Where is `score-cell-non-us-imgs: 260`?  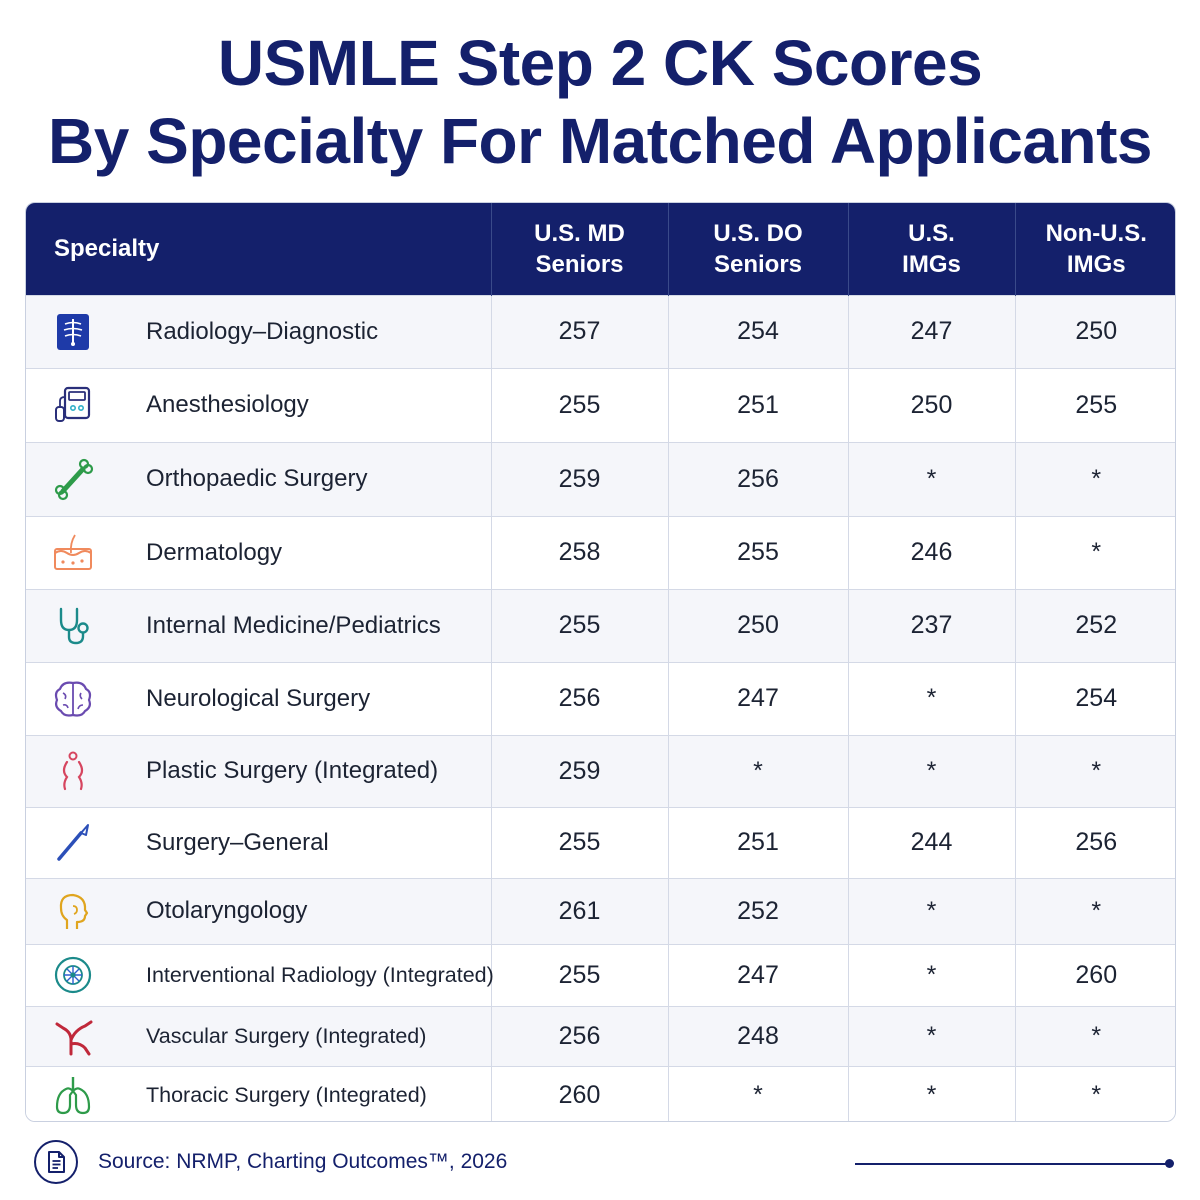 score-cell-non-us-imgs: 260 is located at coordinates (1095, 974).